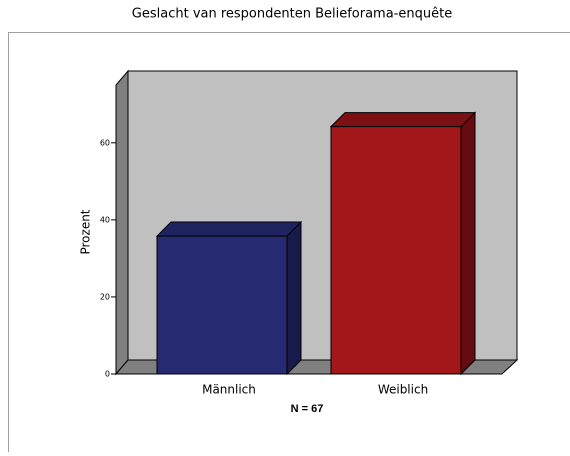 This screenshot has height=456, width=570. What do you see at coordinates (122, 222) in the screenshot?
I see `side-wall` at bounding box center [122, 222].